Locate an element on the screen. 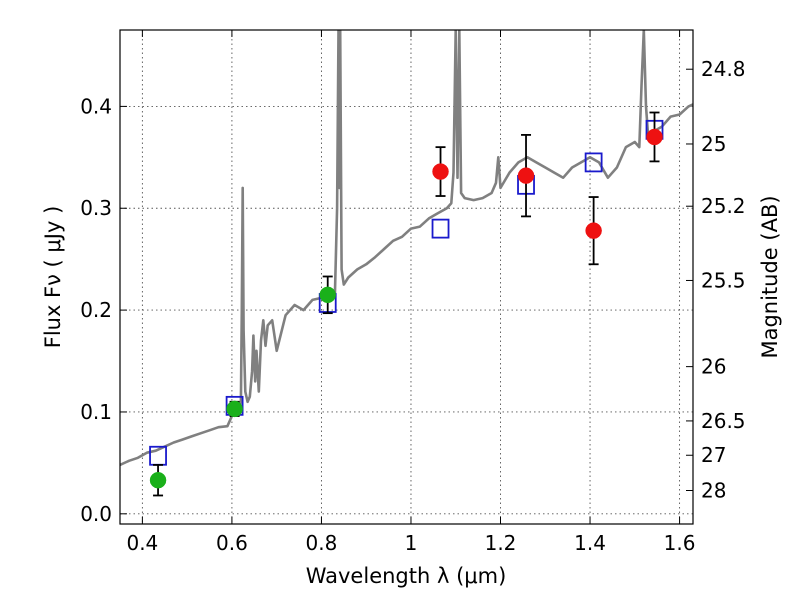  y-axis-right-label: Magnitude (AB) is located at coordinates (770, 276).